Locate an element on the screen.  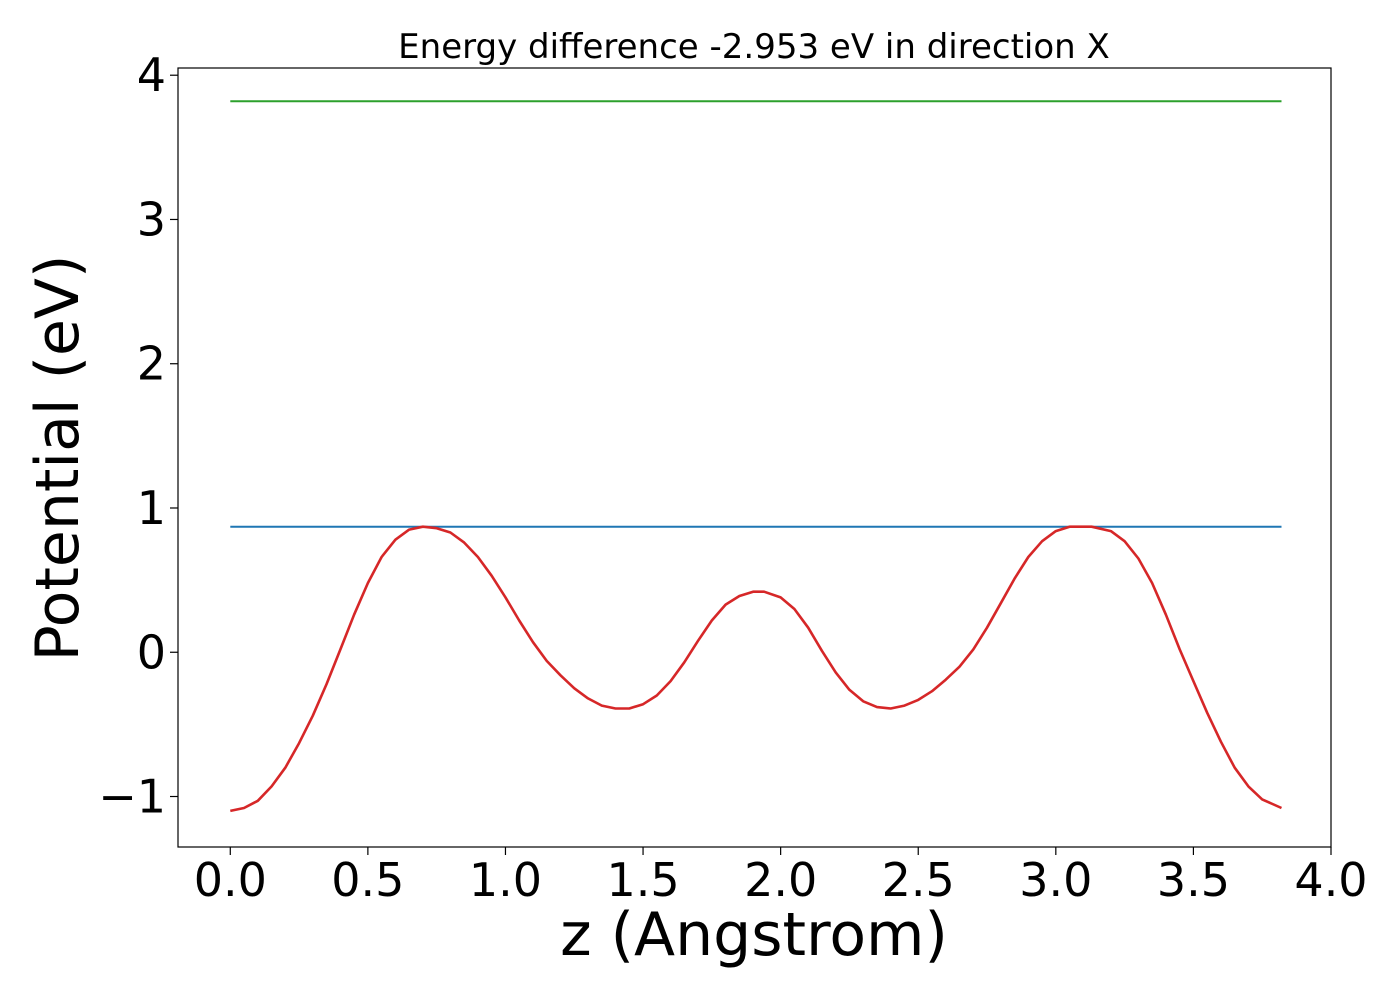
x-tick-label: 0.0 is located at coordinates (230, 880).